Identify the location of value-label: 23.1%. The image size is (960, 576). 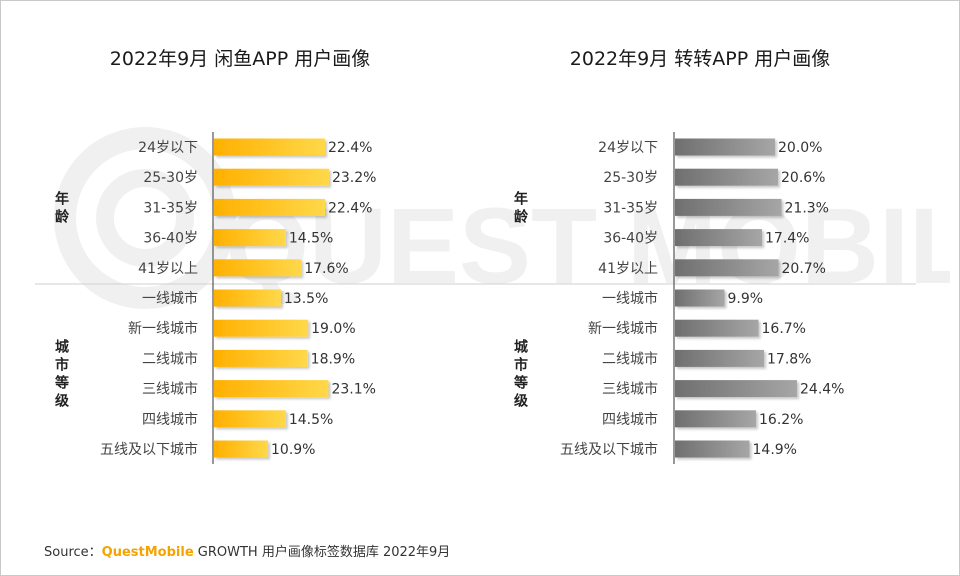
(353, 390).